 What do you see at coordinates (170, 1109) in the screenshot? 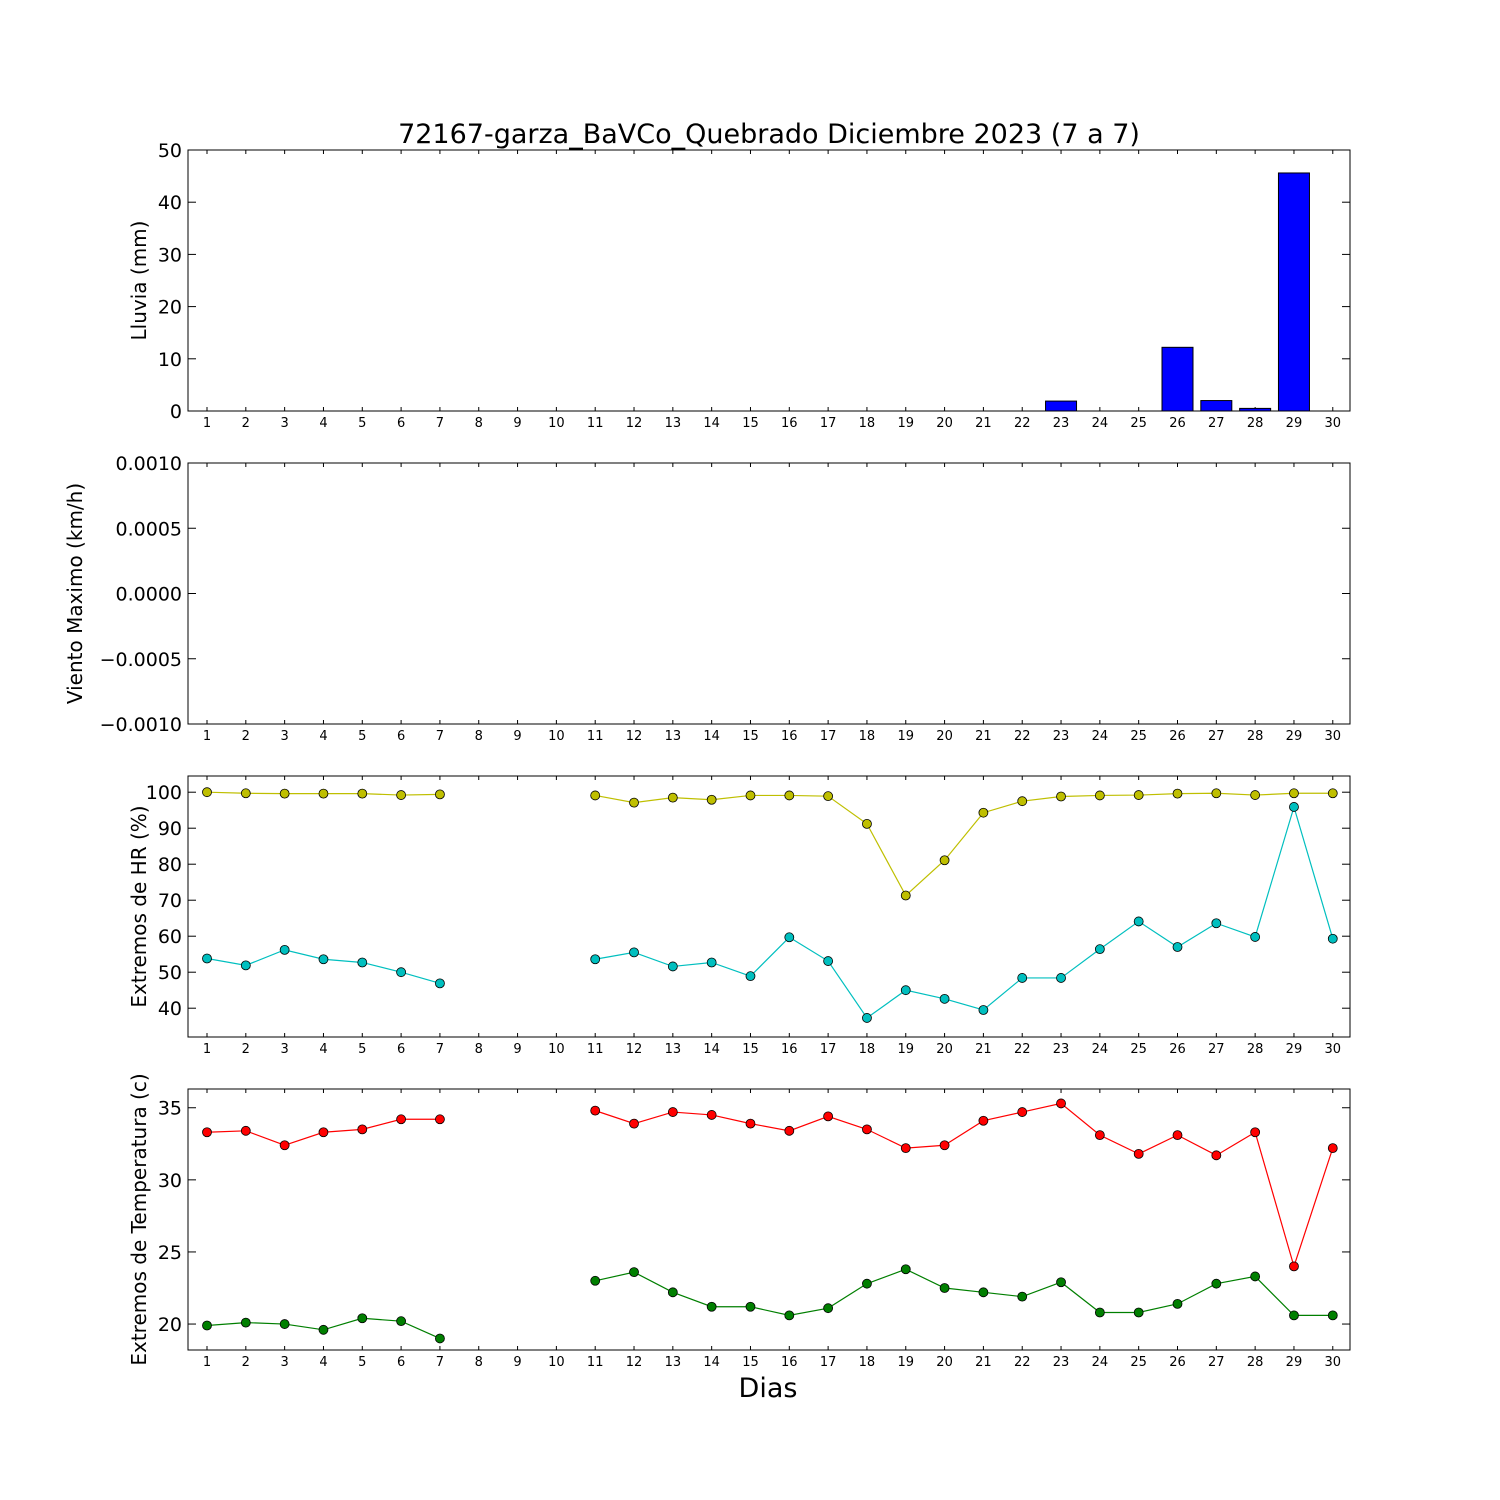
I see `y-tick-label: 35` at bounding box center [170, 1109].